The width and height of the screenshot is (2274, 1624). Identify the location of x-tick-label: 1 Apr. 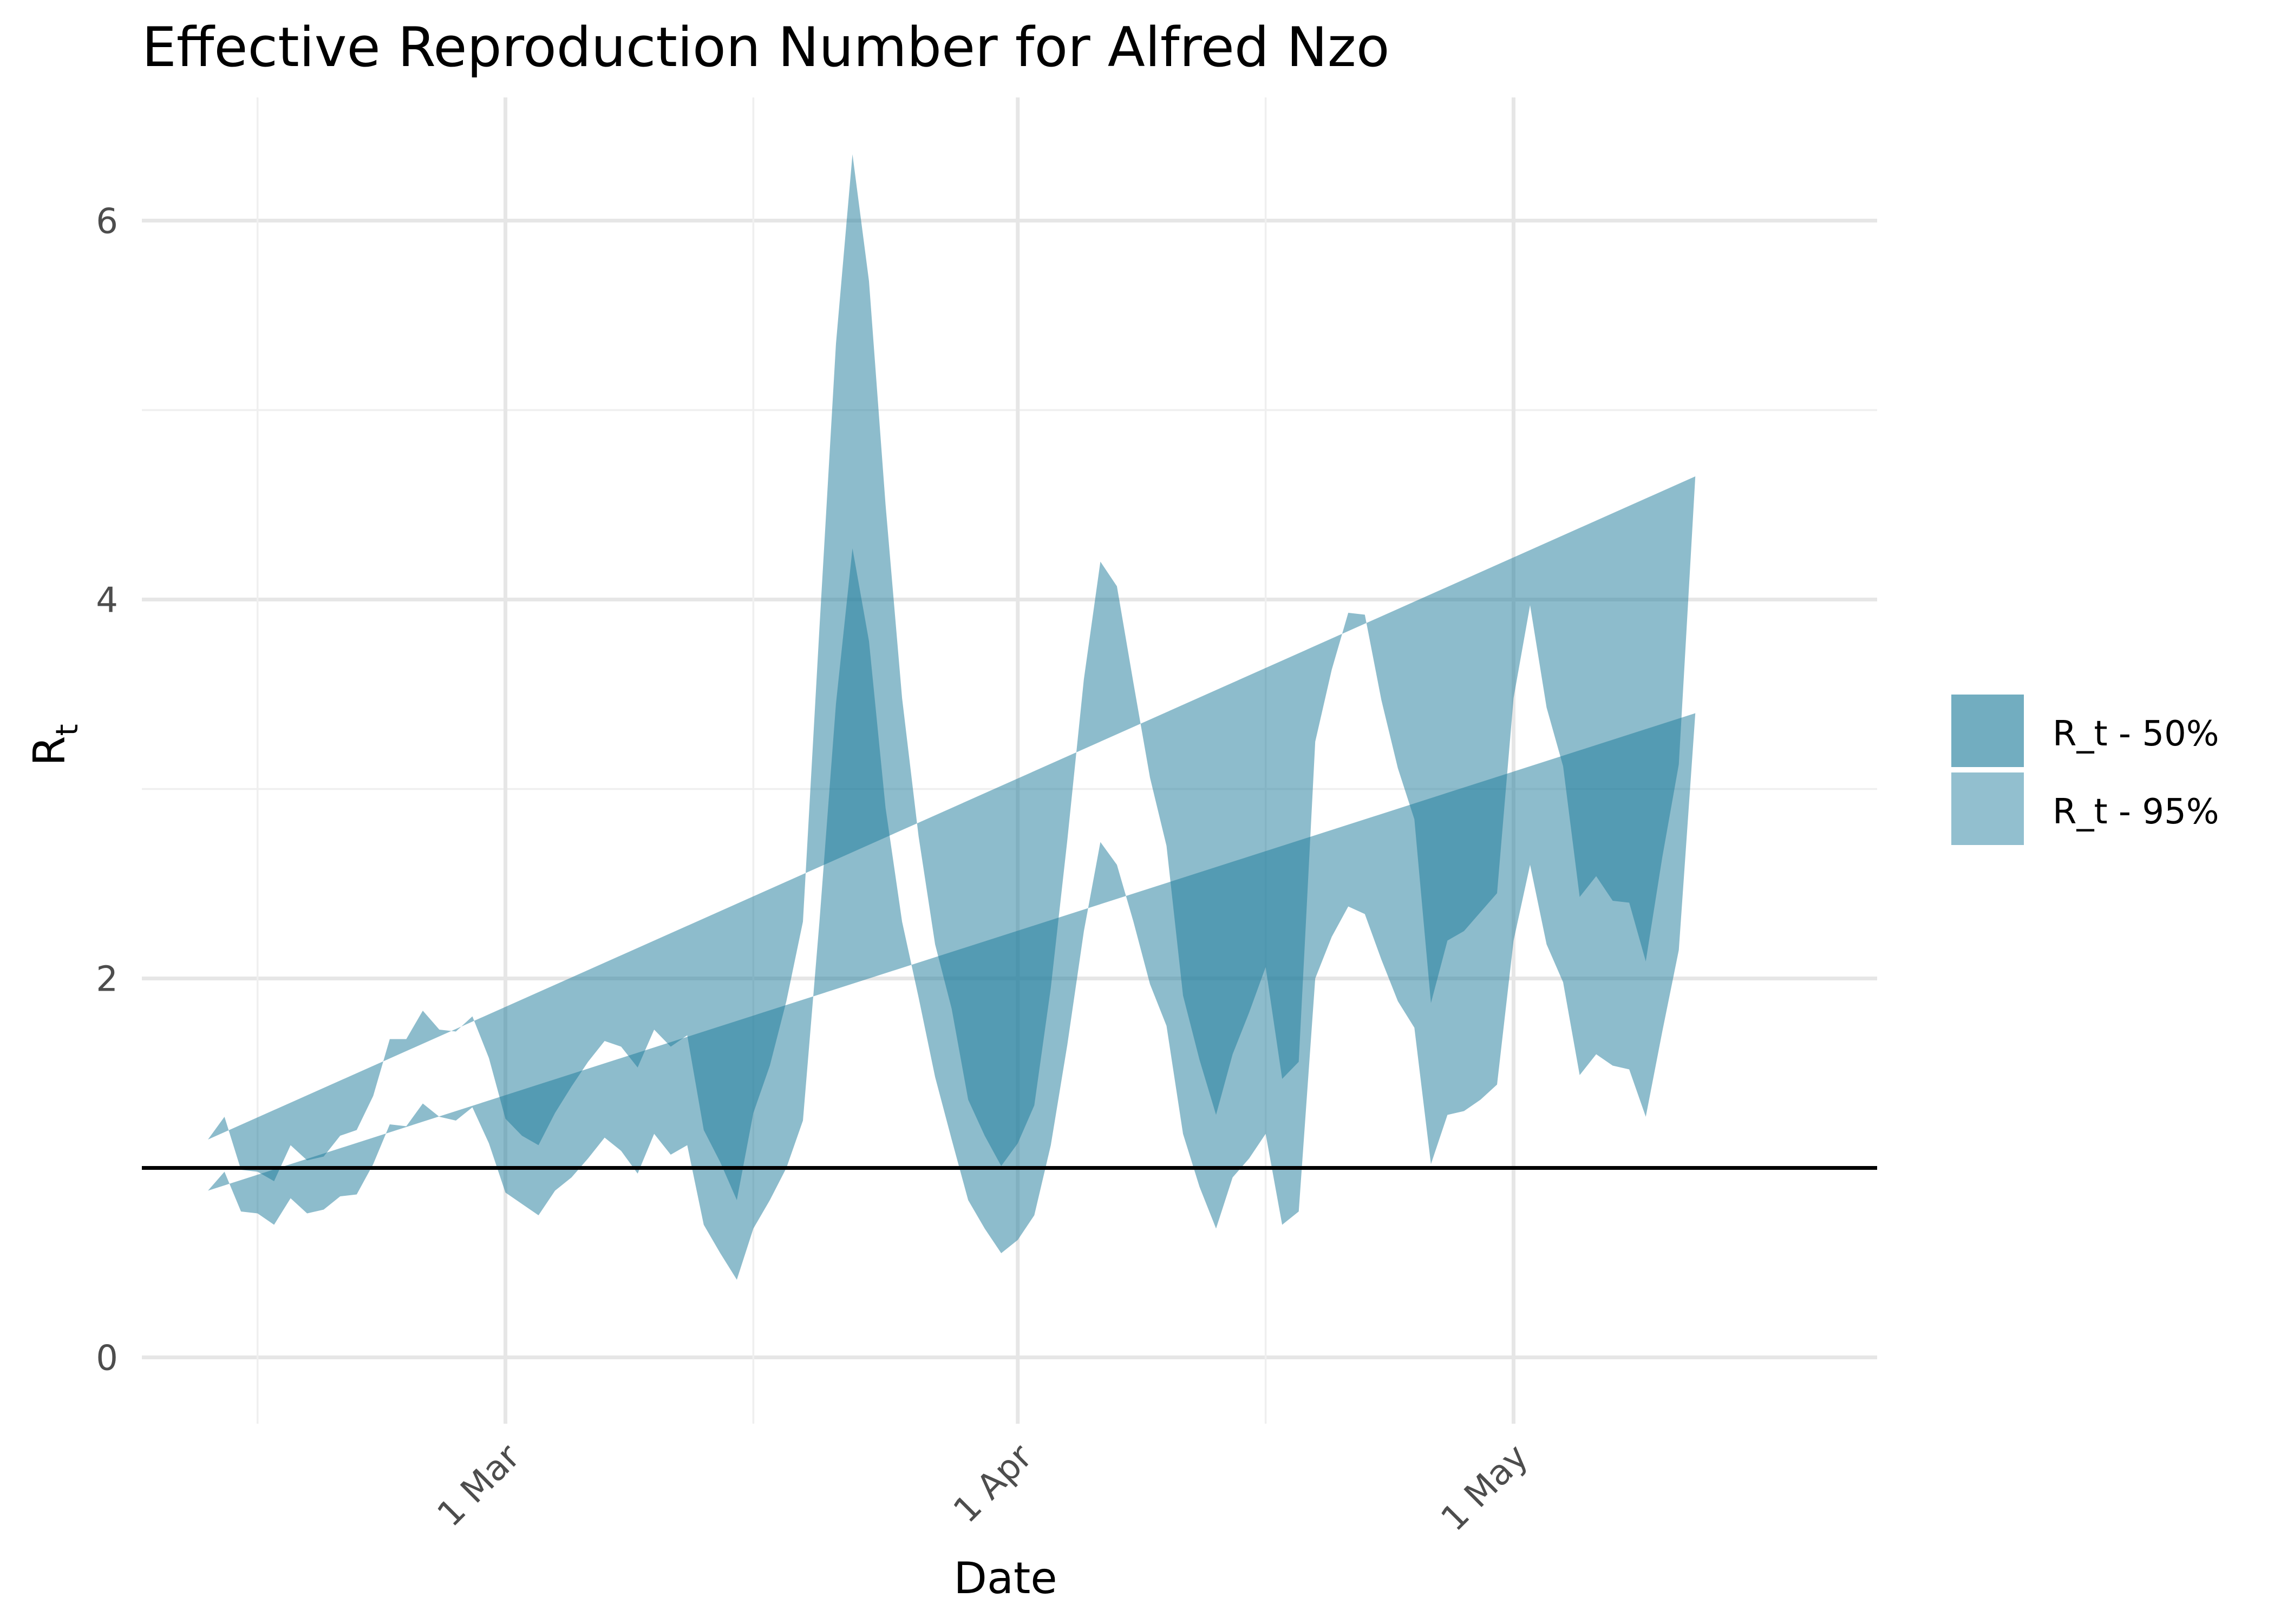
(993, 1484).